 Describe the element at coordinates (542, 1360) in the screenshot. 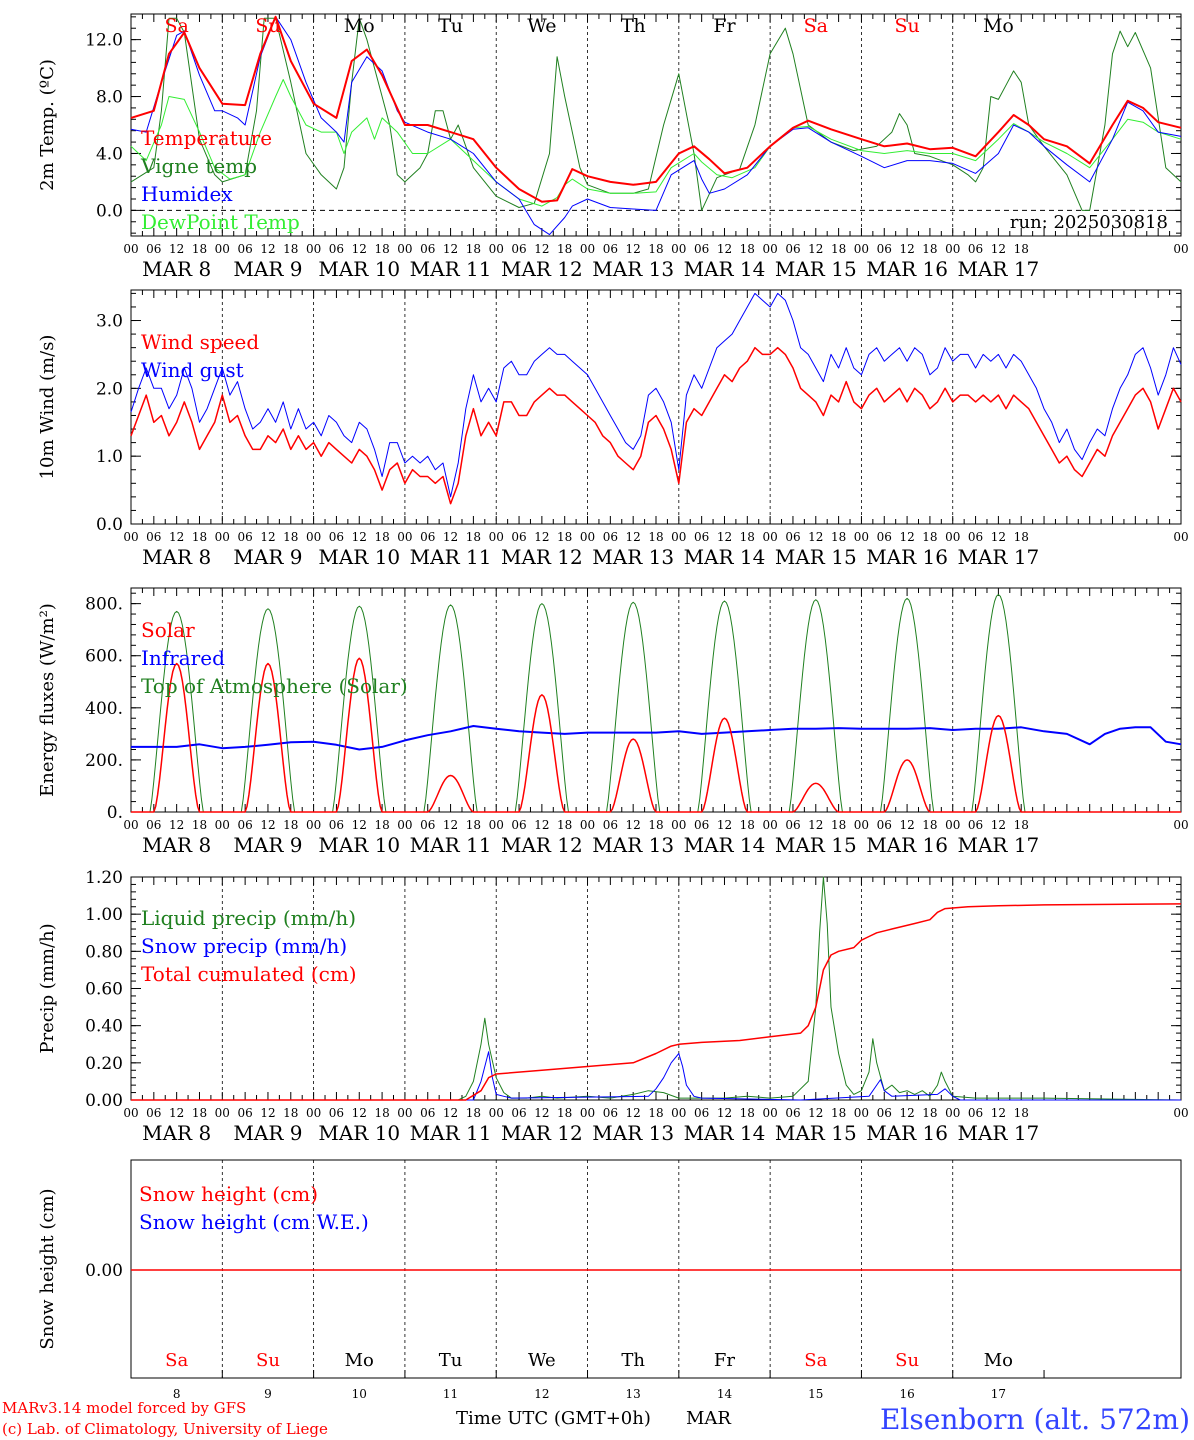

I see `day-name-label: We` at that location.